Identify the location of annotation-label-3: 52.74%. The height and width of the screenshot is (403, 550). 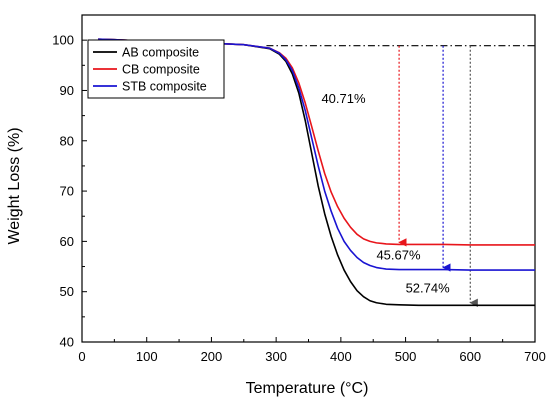
(428, 288).